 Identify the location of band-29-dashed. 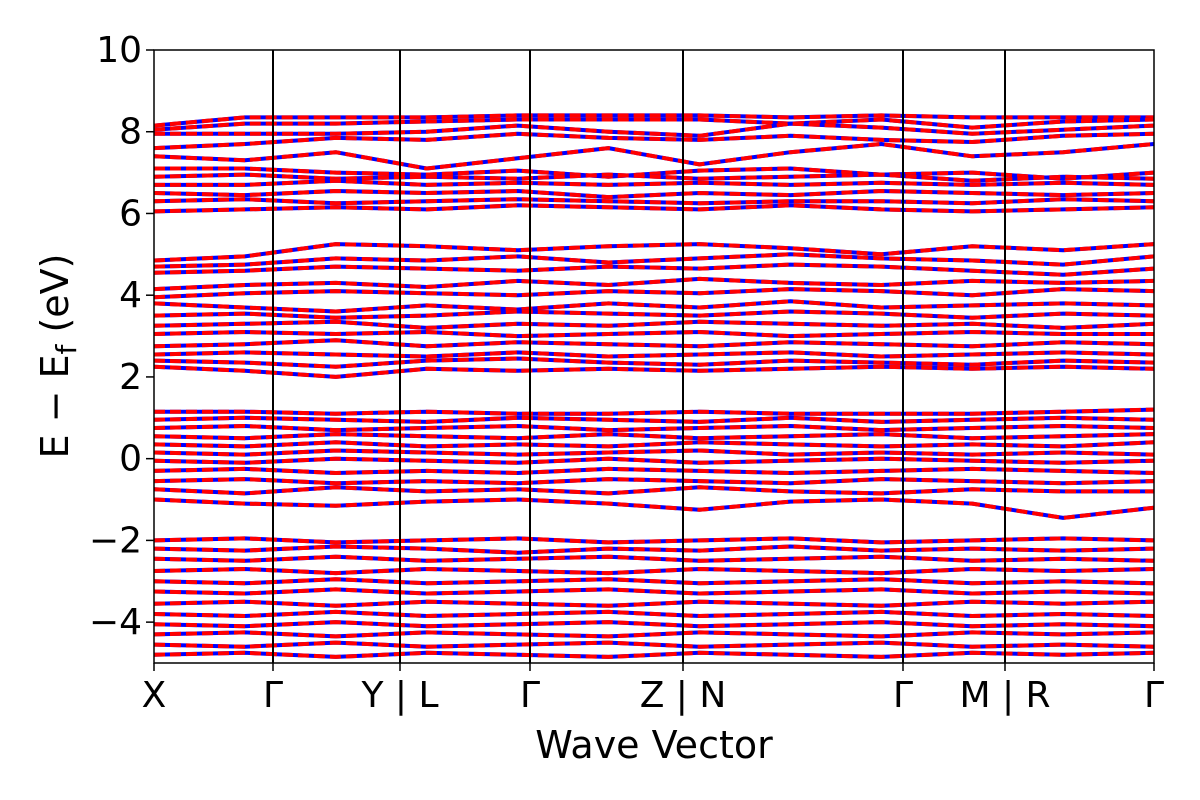
(654, 452).